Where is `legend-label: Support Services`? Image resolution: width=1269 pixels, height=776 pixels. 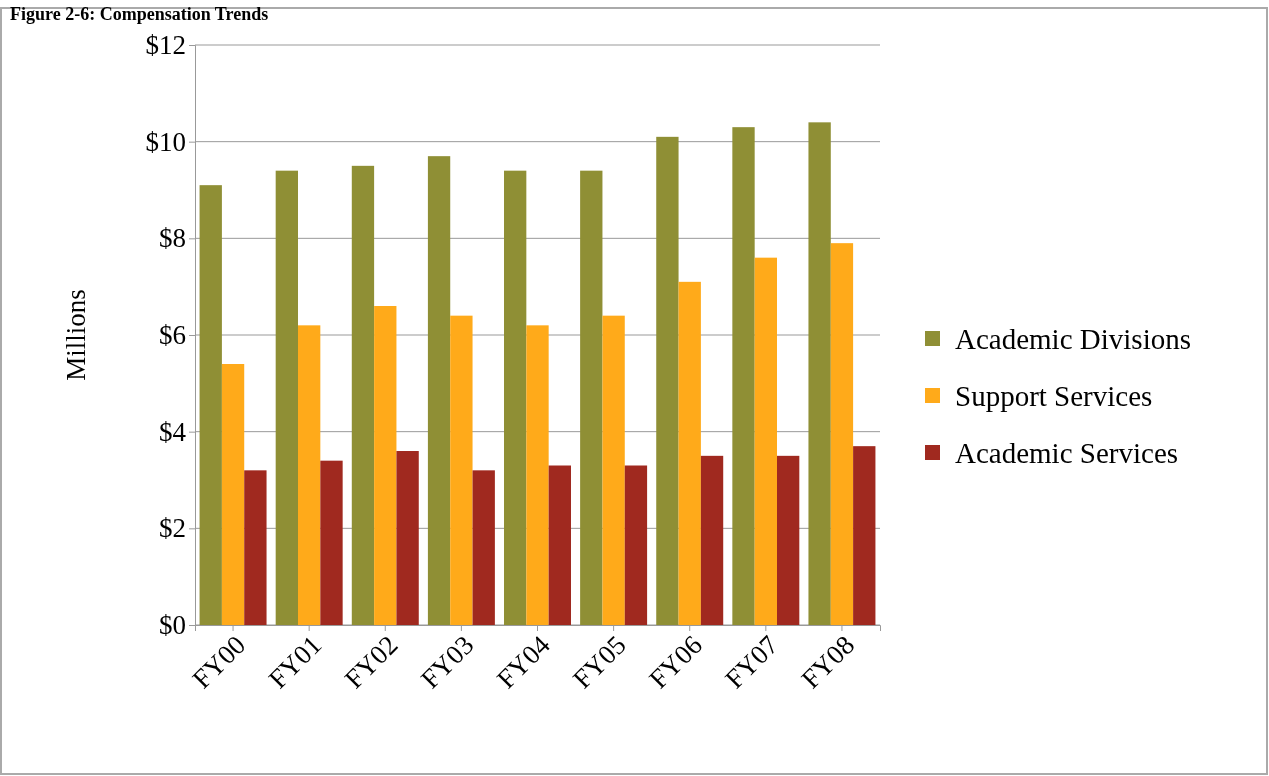
legend-label: Support Services is located at coordinates (1054, 396).